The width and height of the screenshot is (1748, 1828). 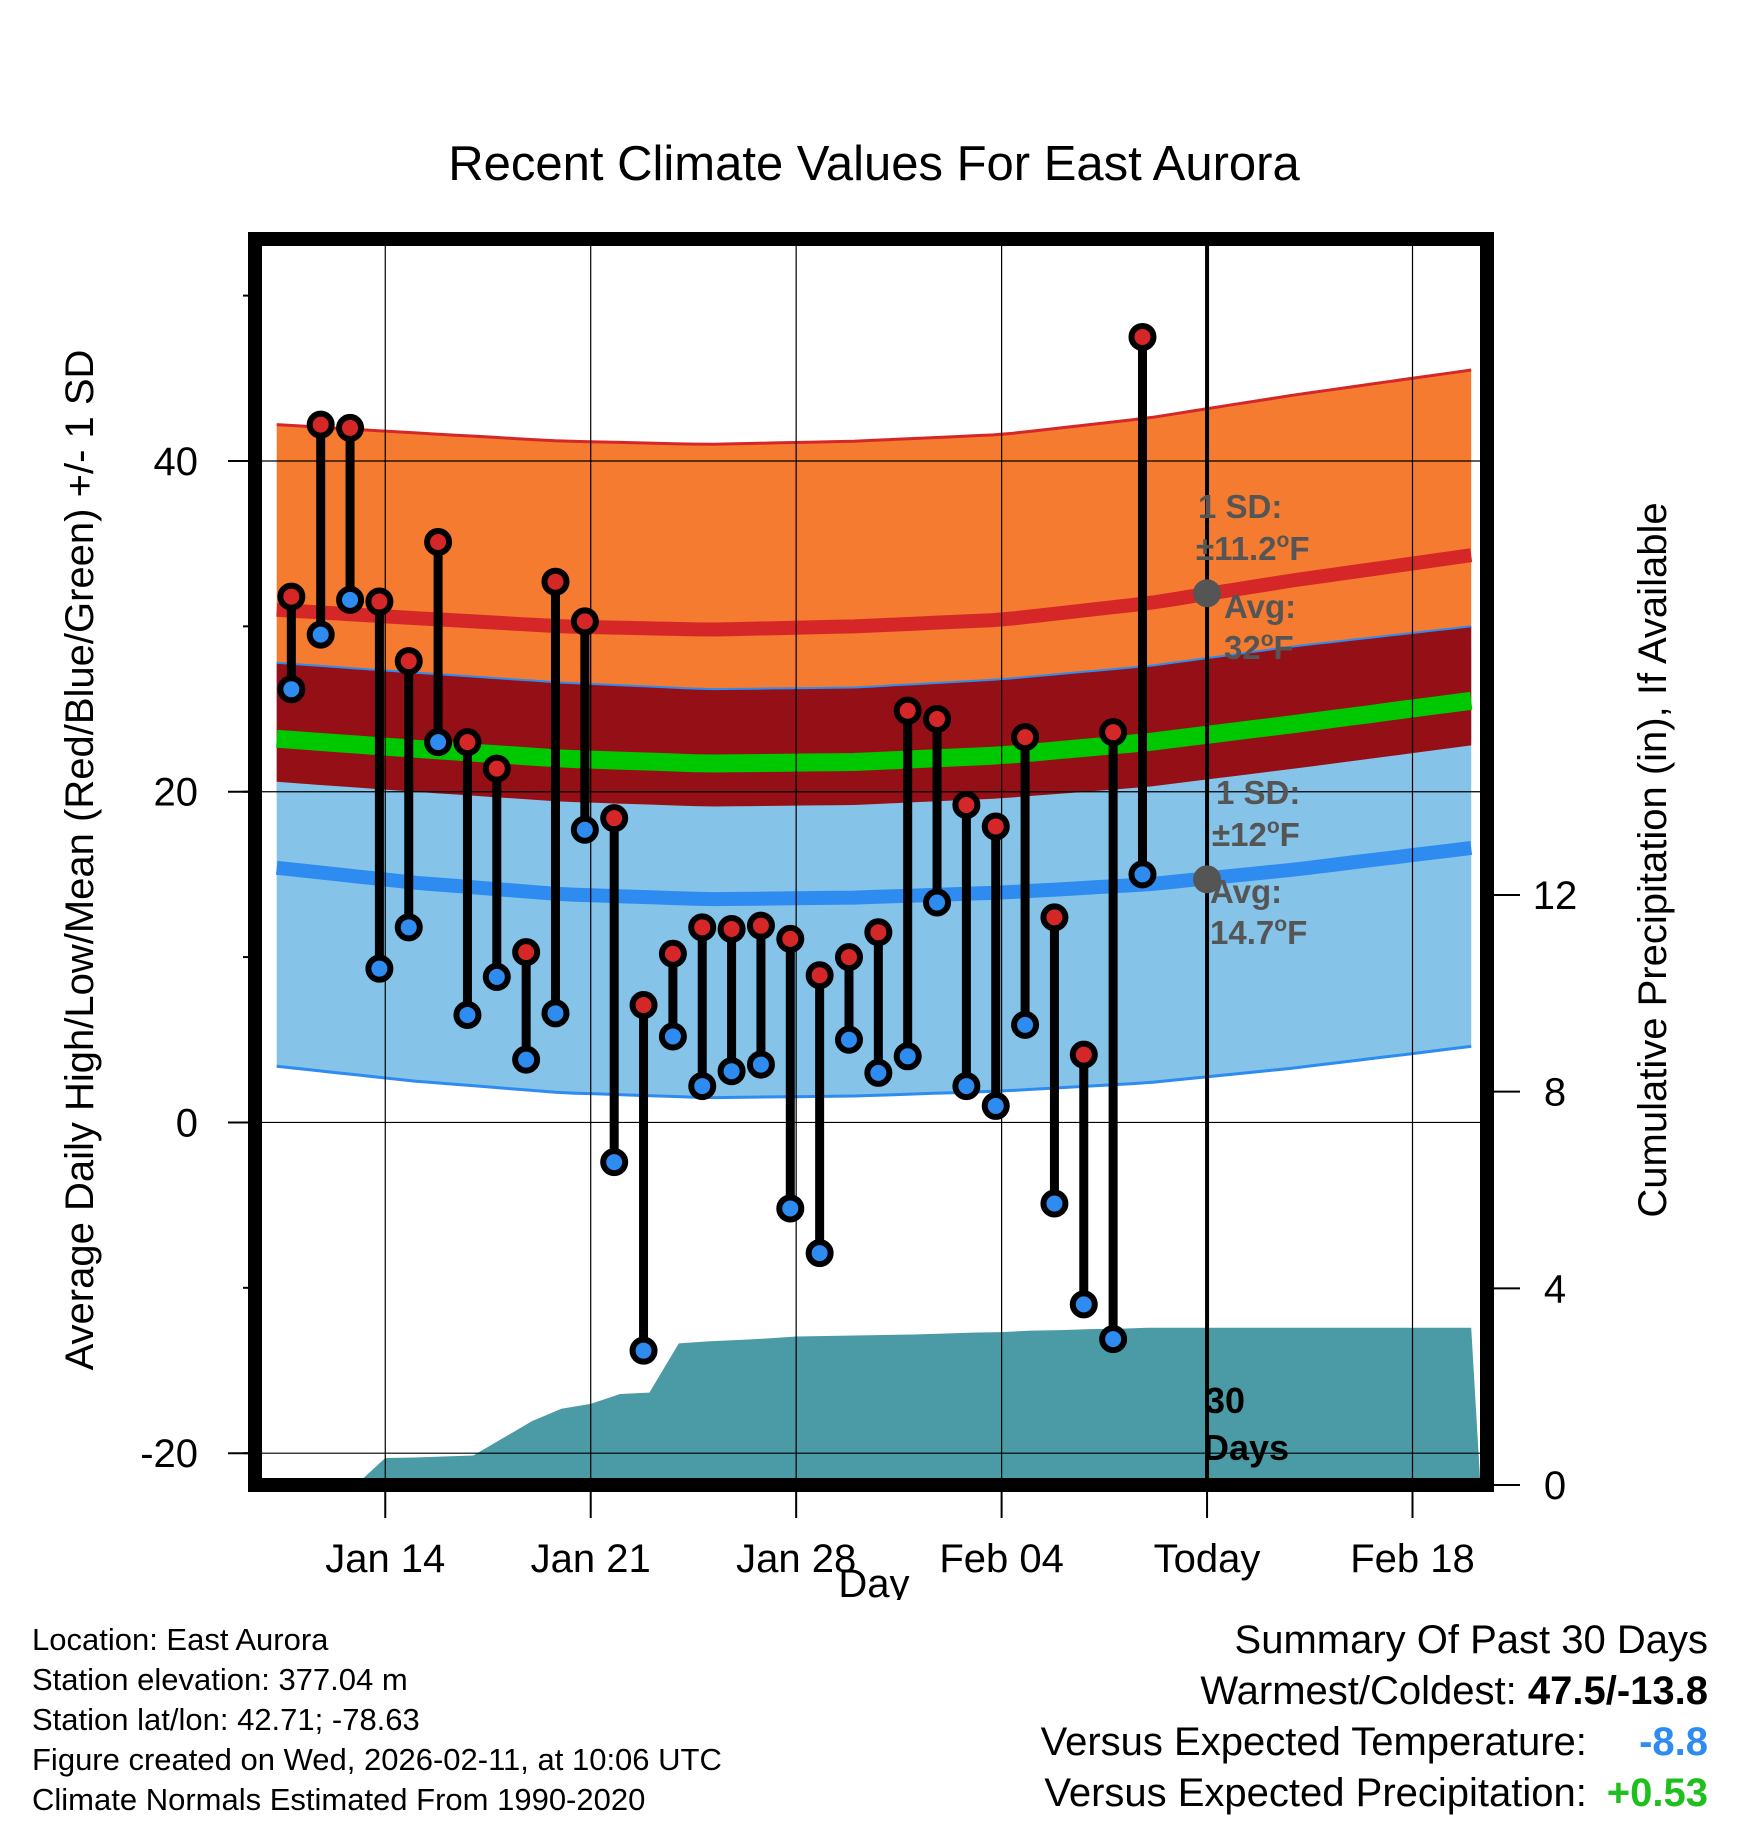 What do you see at coordinates (1253, 548) in the screenshot?
I see `high-sd-value: ±11.2oF` at bounding box center [1253, 548].